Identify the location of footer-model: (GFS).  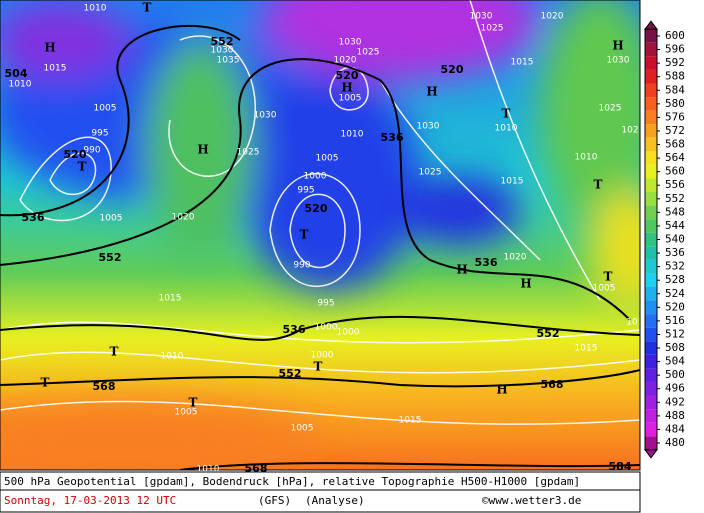
(274, 500).